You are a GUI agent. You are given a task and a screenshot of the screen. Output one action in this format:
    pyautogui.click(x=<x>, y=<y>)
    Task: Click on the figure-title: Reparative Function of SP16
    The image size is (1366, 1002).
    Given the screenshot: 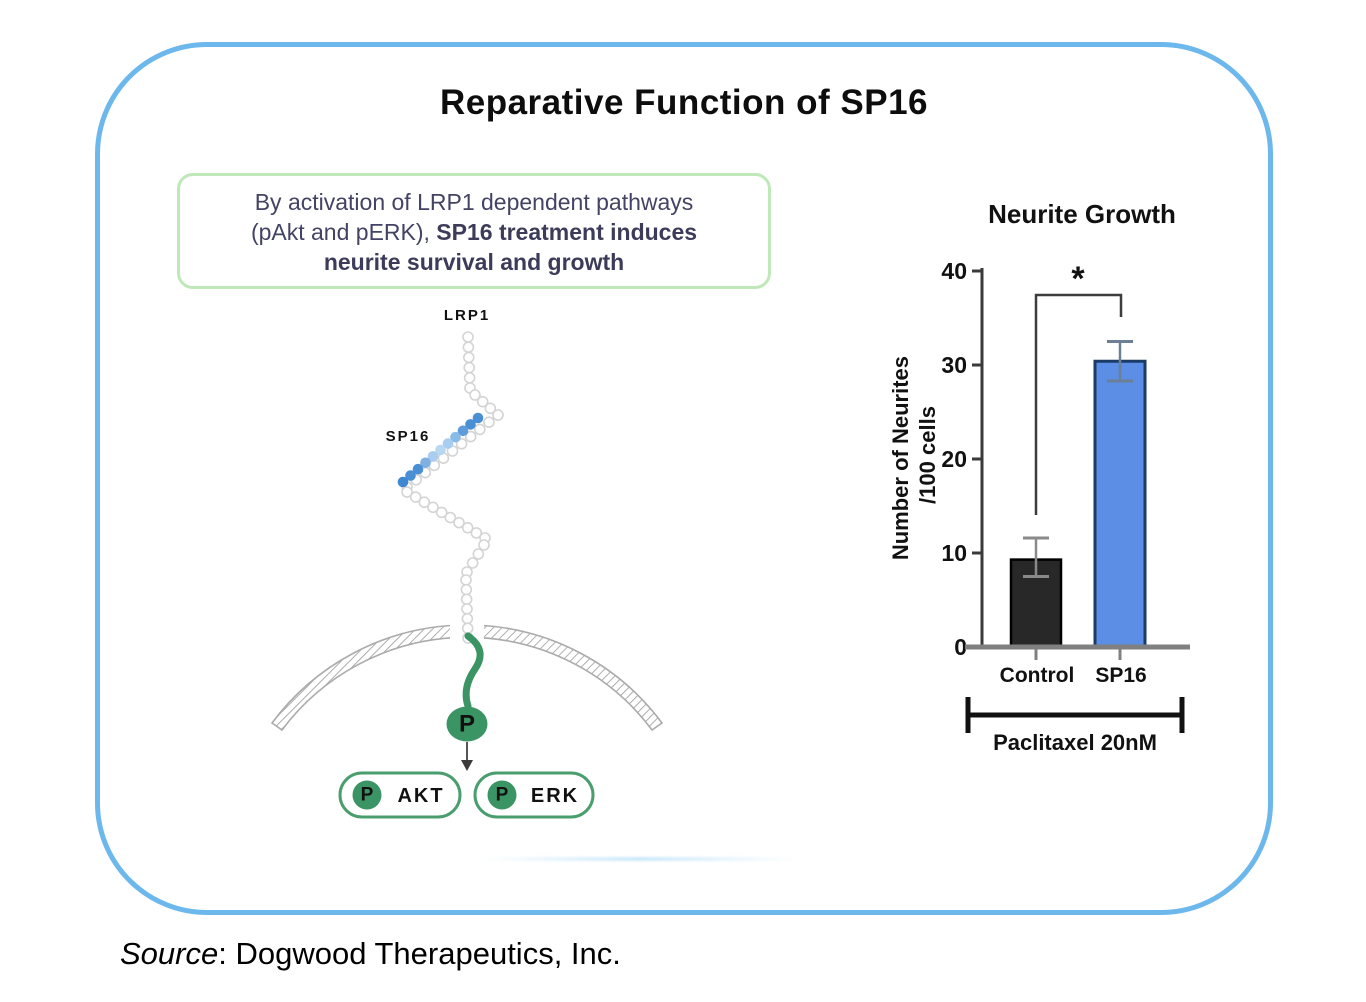 What is the action you would take?
    pyautogui.click(x=684, y=102)
    